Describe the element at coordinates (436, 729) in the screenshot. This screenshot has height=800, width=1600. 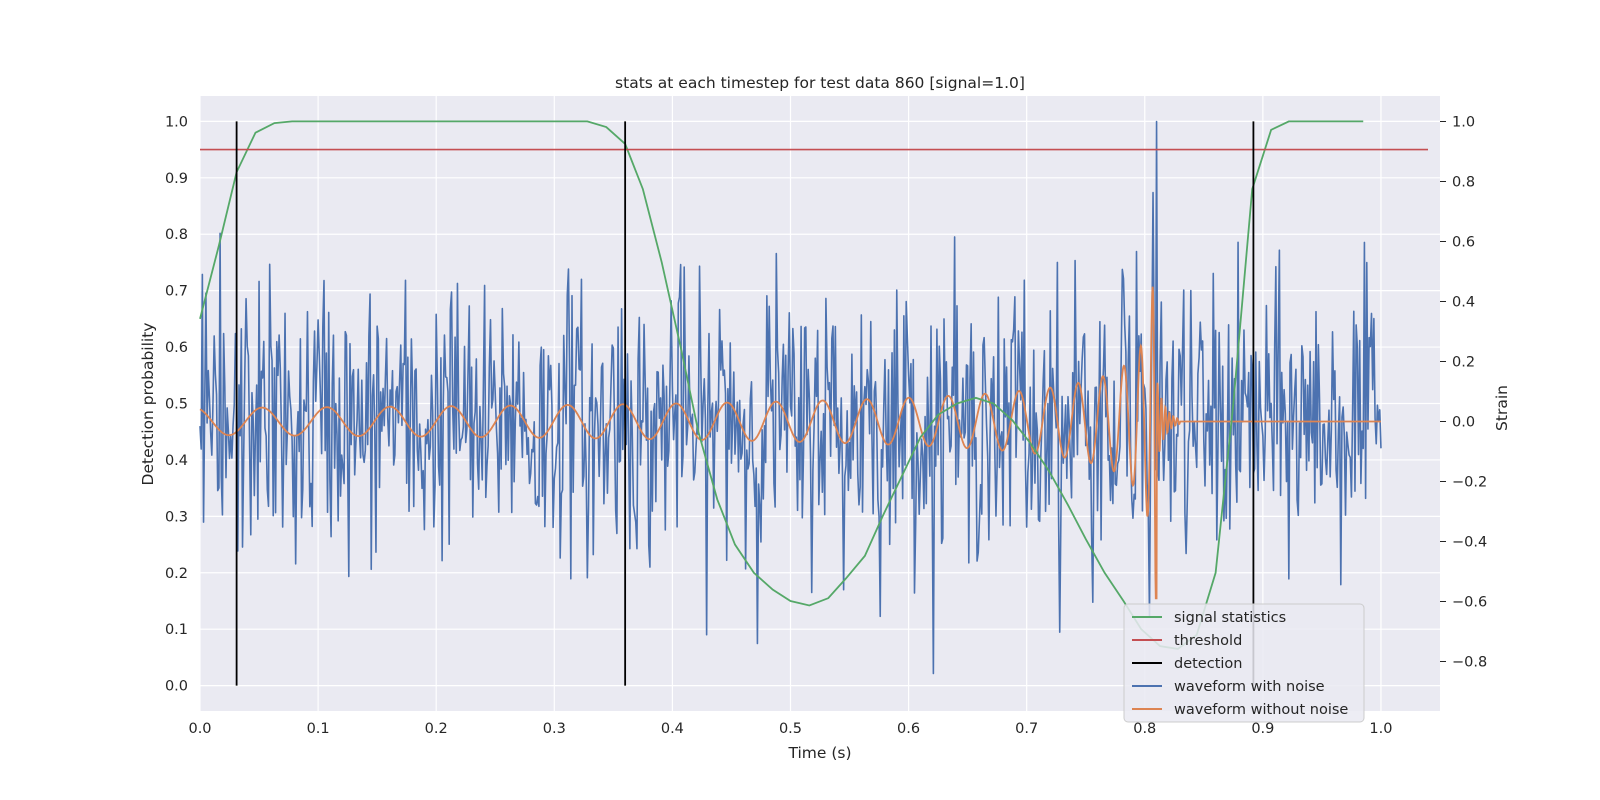
I see `x-tick-label: 0.2` at that location.